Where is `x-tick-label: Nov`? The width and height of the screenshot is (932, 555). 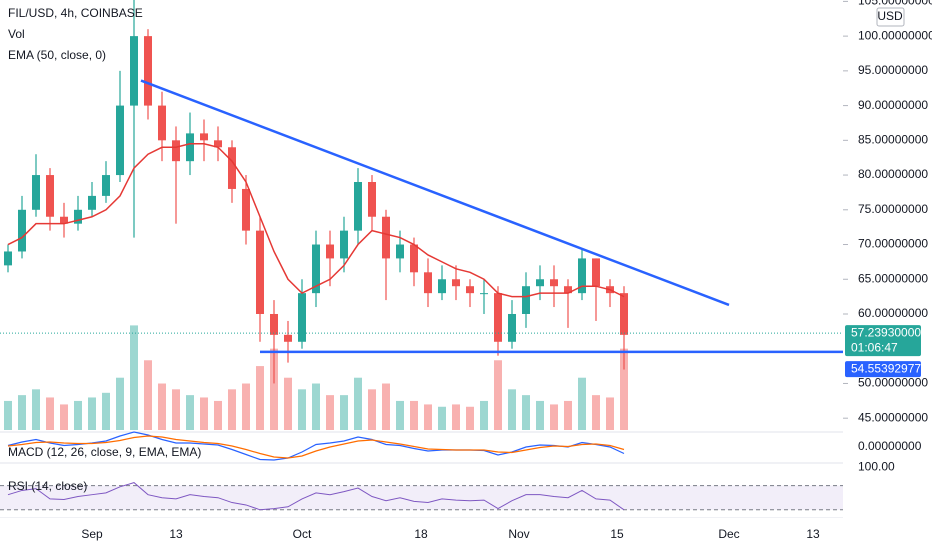
x-tick-label: Nov is located at coordinates (518, 534).